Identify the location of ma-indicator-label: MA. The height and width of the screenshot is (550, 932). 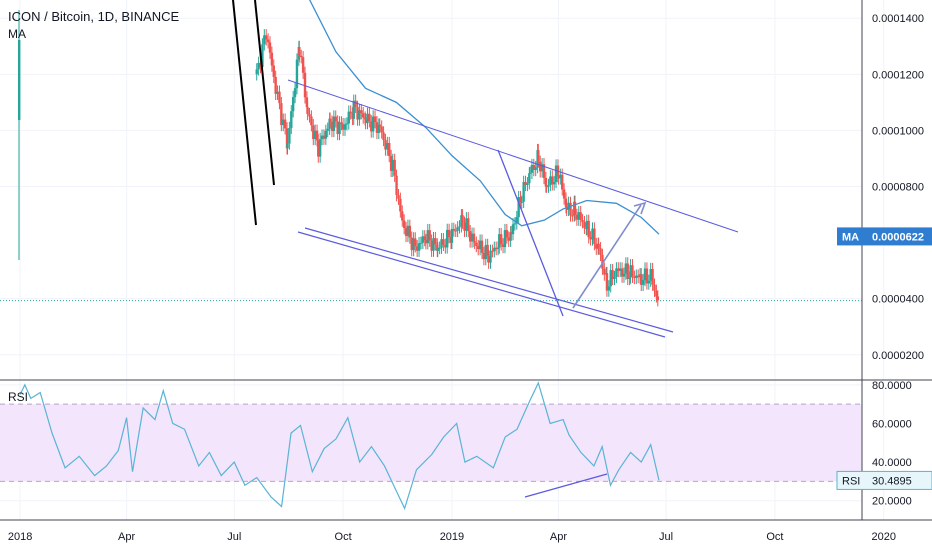
(17, 34).